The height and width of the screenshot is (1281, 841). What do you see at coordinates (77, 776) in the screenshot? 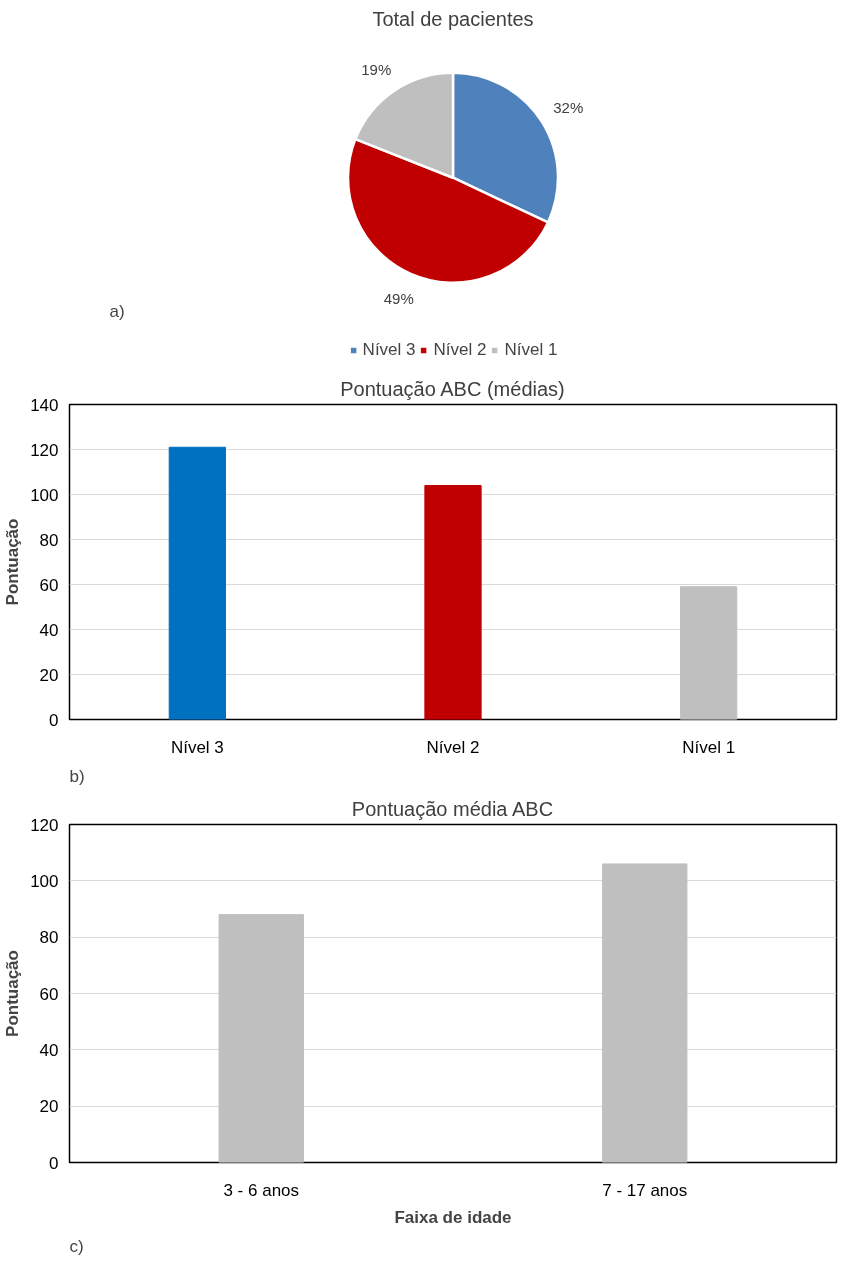
I see `text: b)` at bounding box center [77, 776].